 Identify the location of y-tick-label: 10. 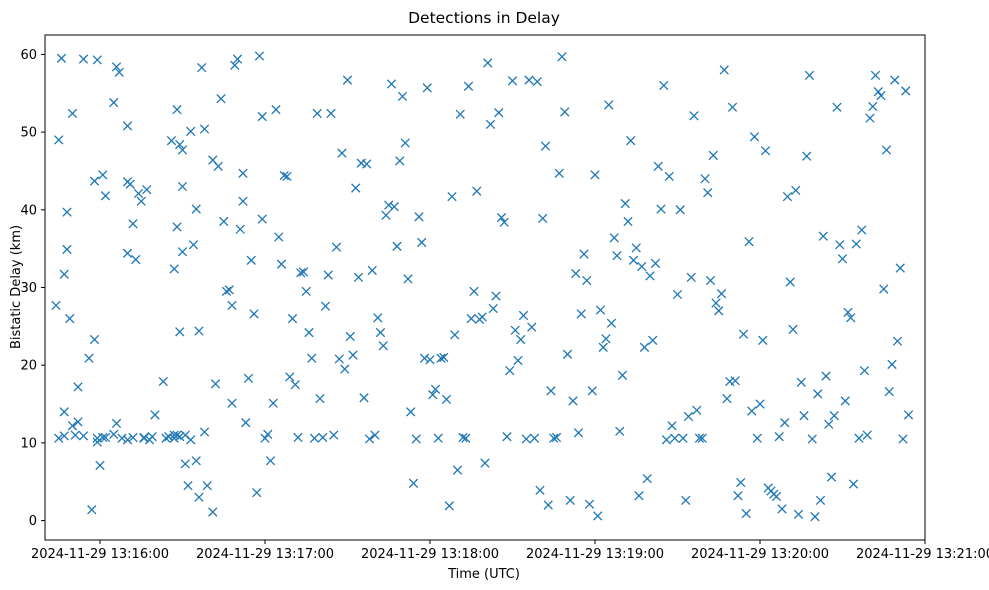
(28, 443).